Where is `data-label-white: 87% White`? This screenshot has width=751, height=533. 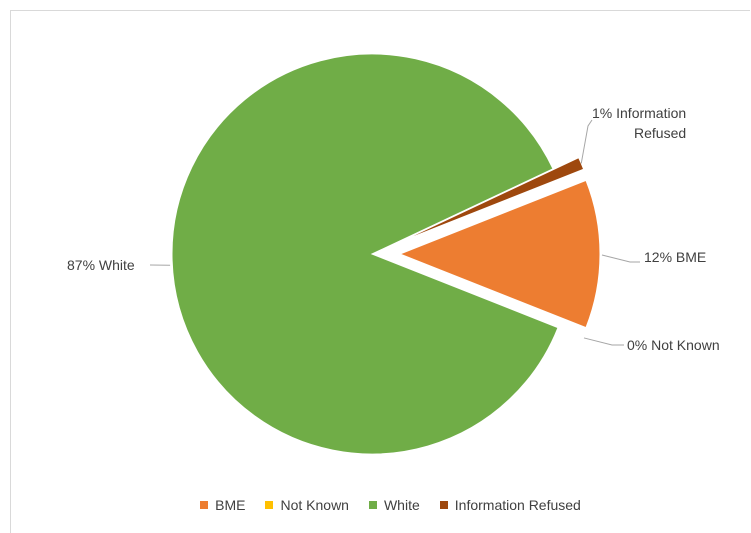
data-label-white: 87% White is located at coordinates (101, 265).